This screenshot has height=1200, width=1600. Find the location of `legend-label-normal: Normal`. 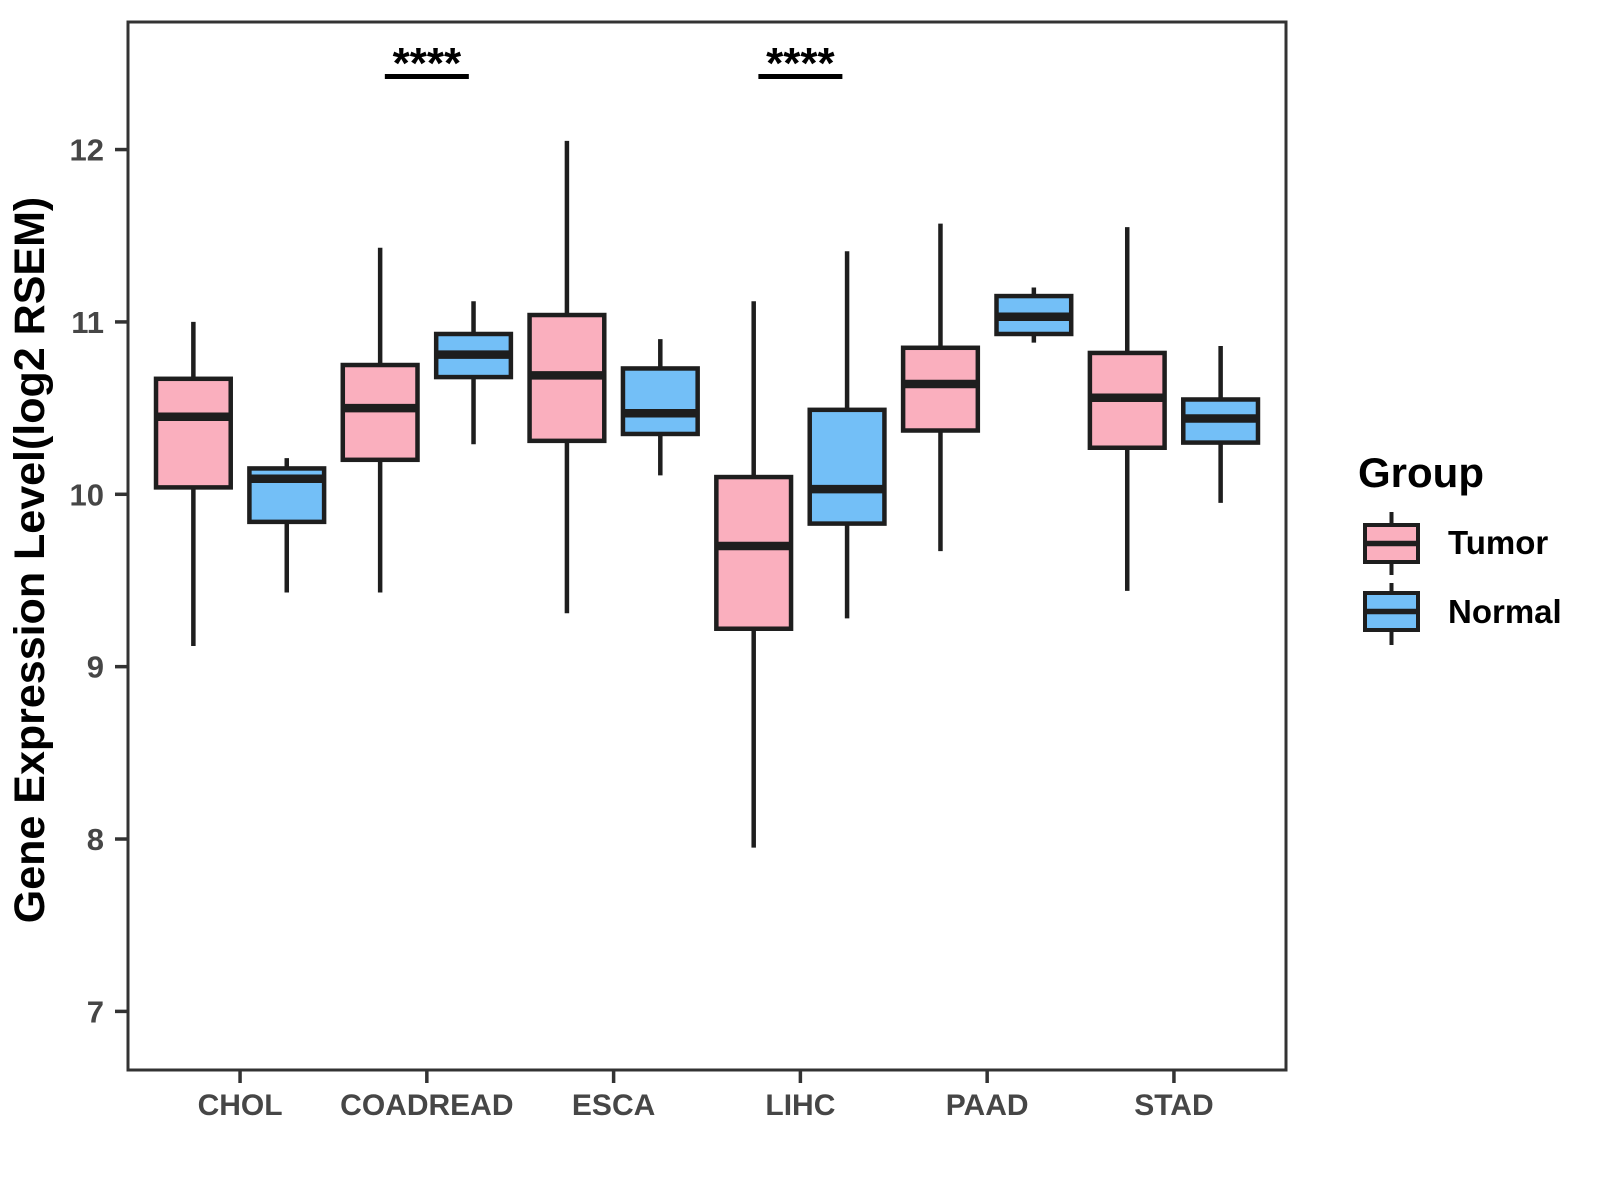

legend-label-normal: Normal is located at coordinates (1505, 611).